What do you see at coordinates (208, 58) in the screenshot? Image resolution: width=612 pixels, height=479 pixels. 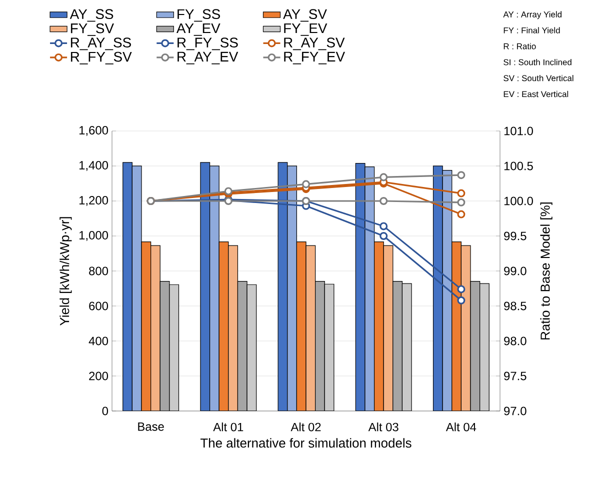 I see `legend-label: R_AY_EV` at bounding box center [208, 58].